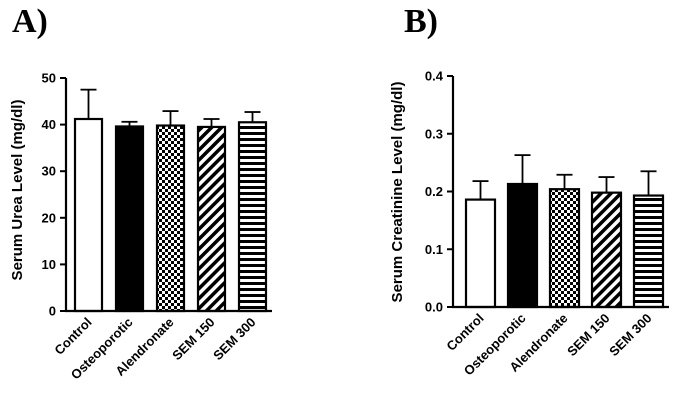 The image size is (685, 412). What do you see at coordinates (30, 21) in the screenshot?
I see `panel-label: A)` at bounding box center [30, 21].